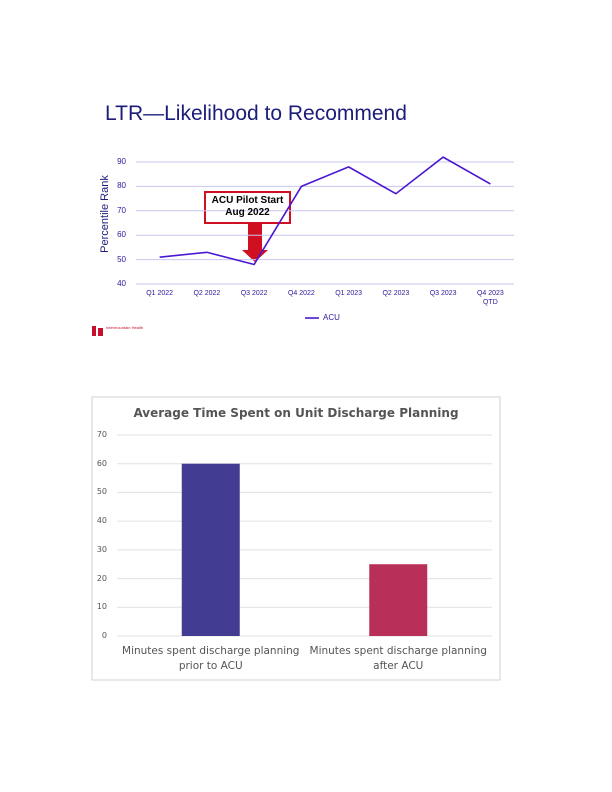 The height and width of the screenshot is (792, 612). Describe the element at coordinates (160, 293) in the screenshot. I see `x-tick-label: Q1 2022` at that location.